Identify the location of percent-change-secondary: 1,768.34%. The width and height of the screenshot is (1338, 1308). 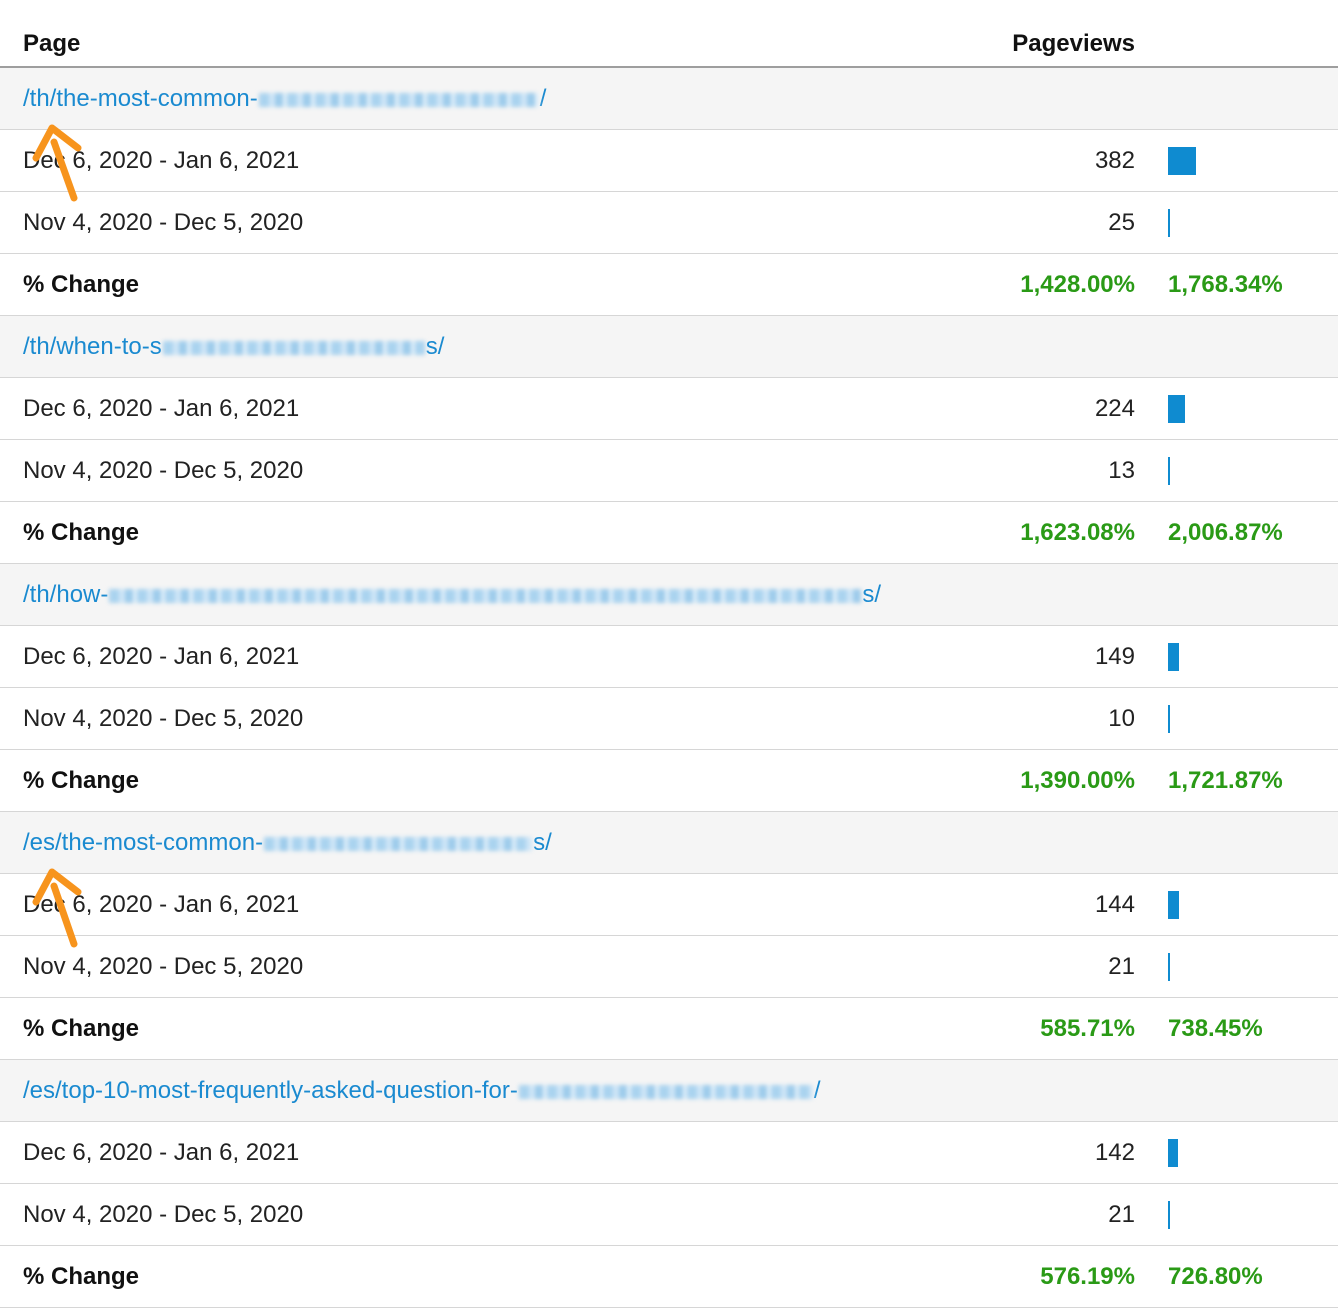
(1225, 284).